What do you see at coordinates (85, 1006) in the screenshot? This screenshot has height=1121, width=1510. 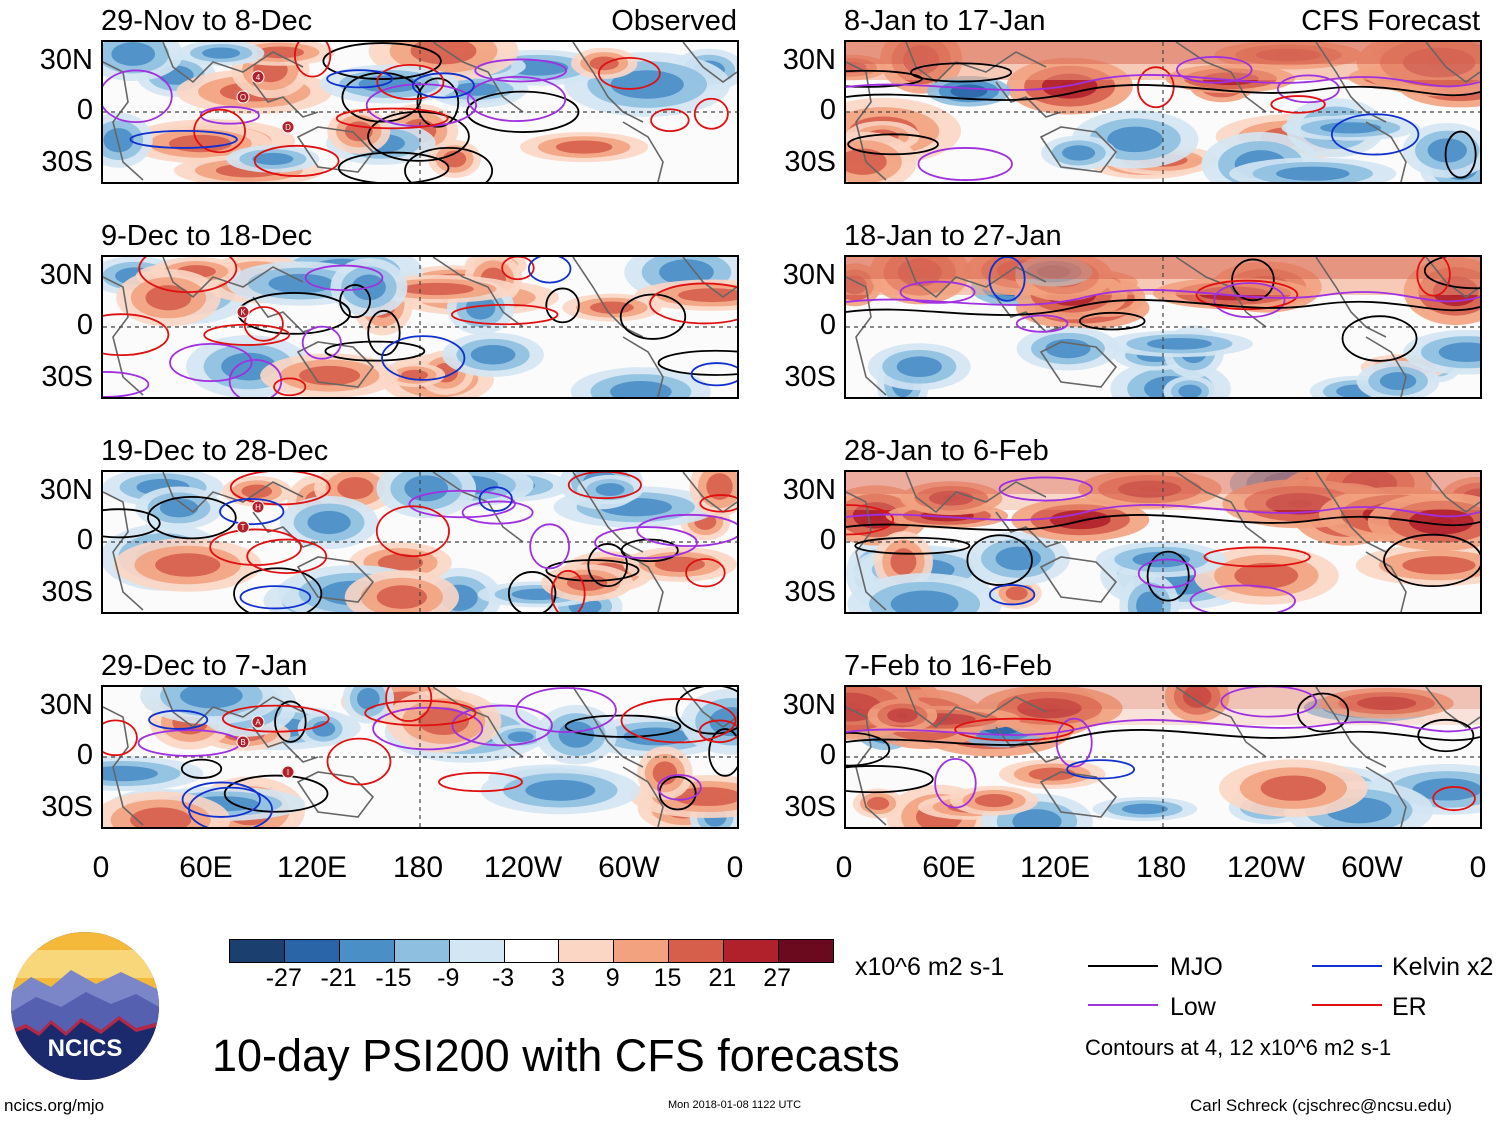 I see `ncics-logo: NCICS` at bounding box center [85, 1006].